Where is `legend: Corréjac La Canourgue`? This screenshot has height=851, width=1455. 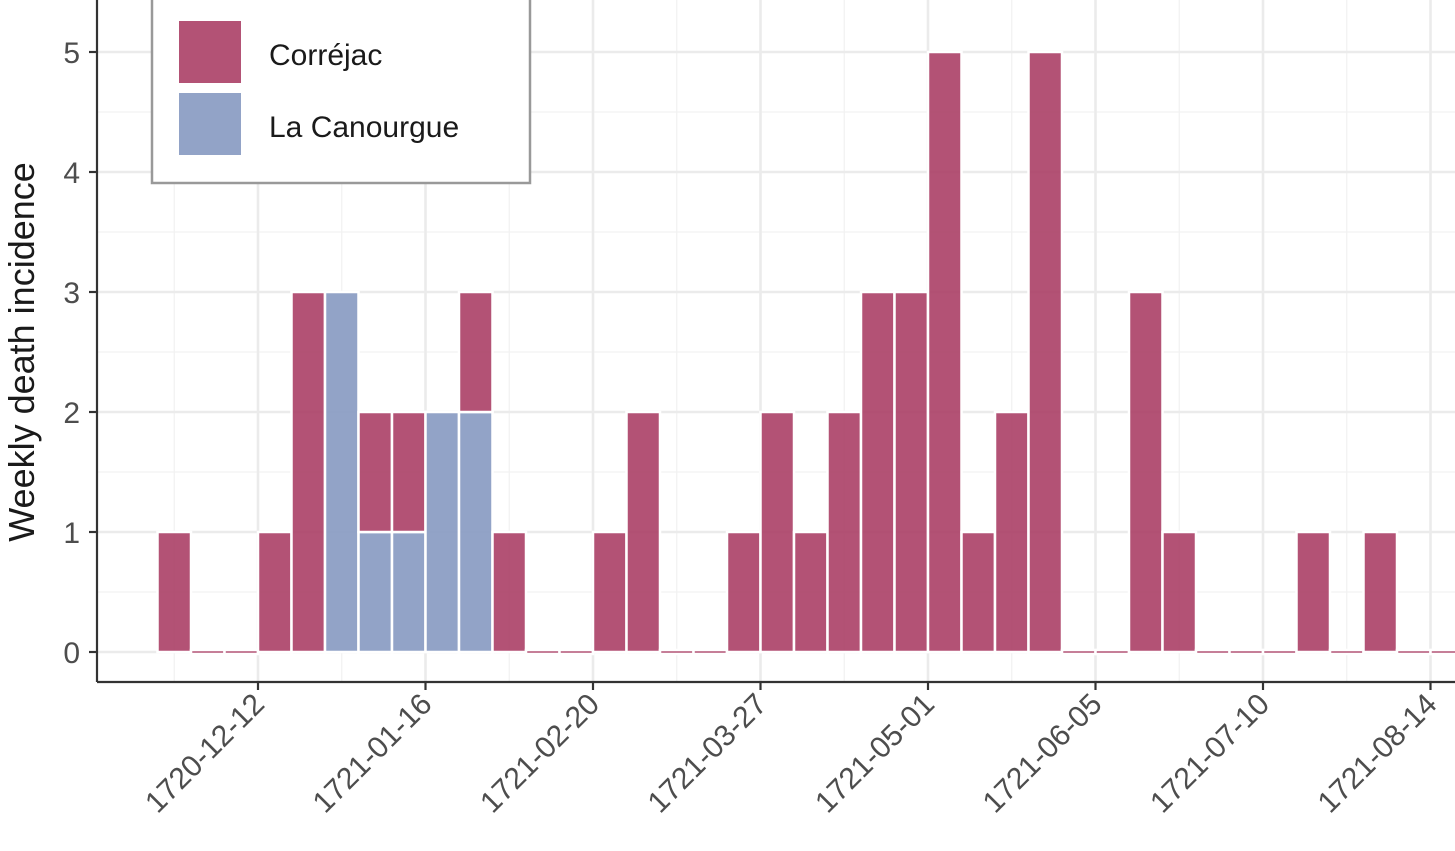 legend: Corréjac La Canourgue is located at coordinates (341, 92).